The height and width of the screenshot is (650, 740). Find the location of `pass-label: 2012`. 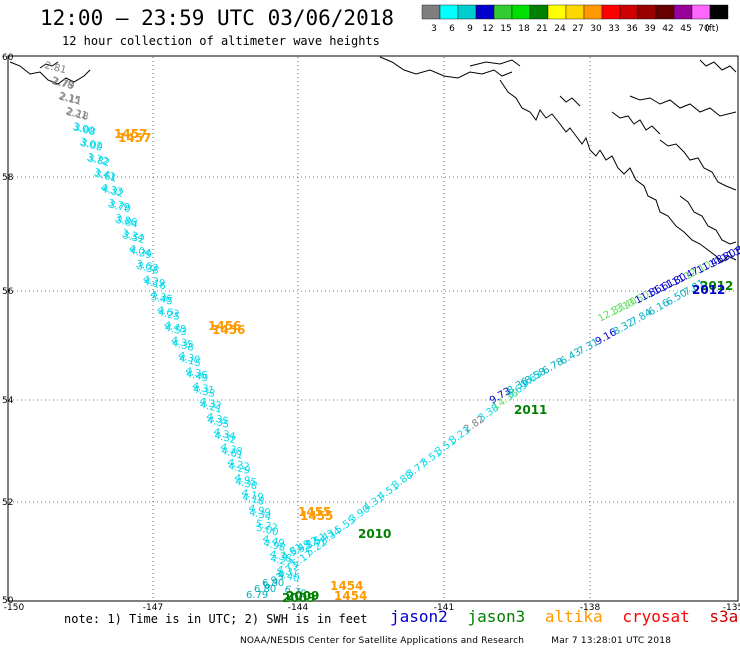

pass-label: 2012 is located at coordinates (708, 290).